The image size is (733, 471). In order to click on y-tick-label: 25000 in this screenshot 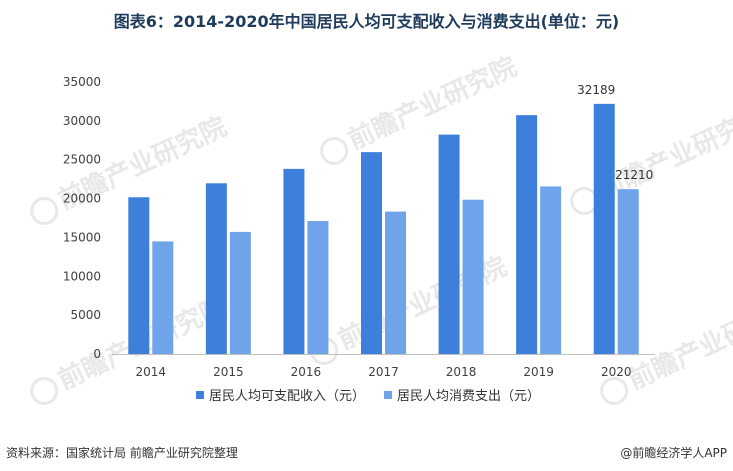, I will do `click(82, 160)`.